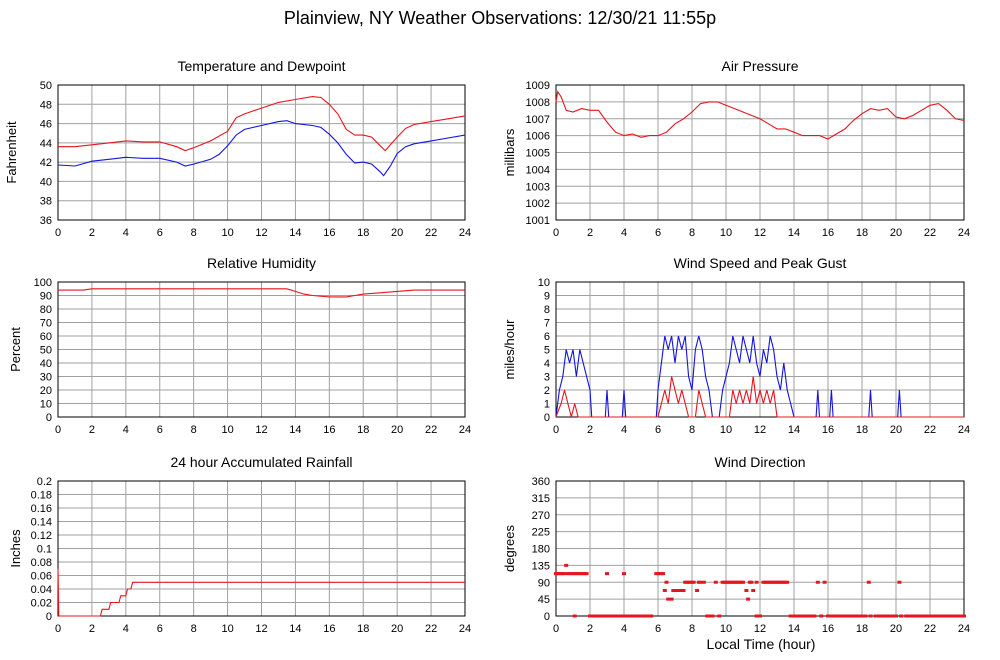  What do you see at coordinates (544, 600) in the screenshot?
I see `direction-y-tick-label: 45` at bounding box center [544, 600].